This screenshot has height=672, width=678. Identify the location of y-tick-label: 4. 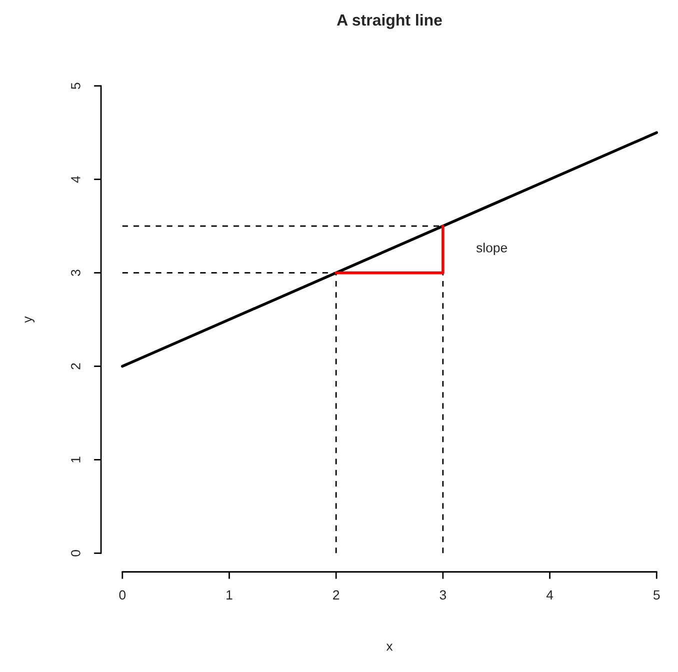
(75, 179).